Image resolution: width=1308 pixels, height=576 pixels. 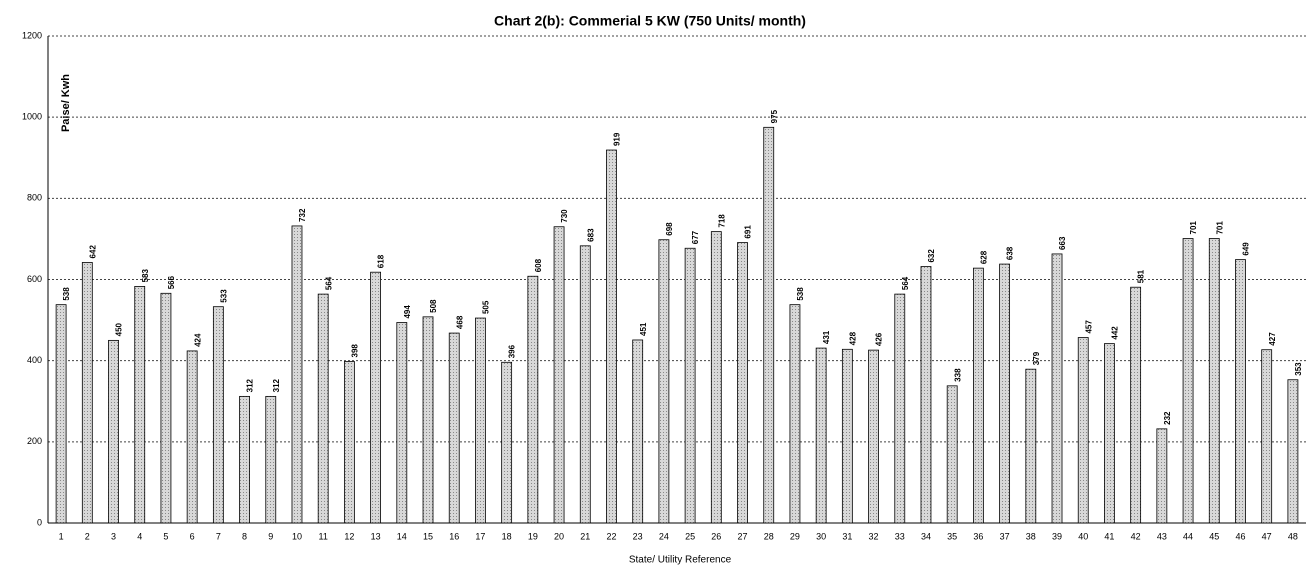 What do you see at coordinates (957, 375) in the screenshot?
I see `data-label: 338` at bounding box center [957, 375].